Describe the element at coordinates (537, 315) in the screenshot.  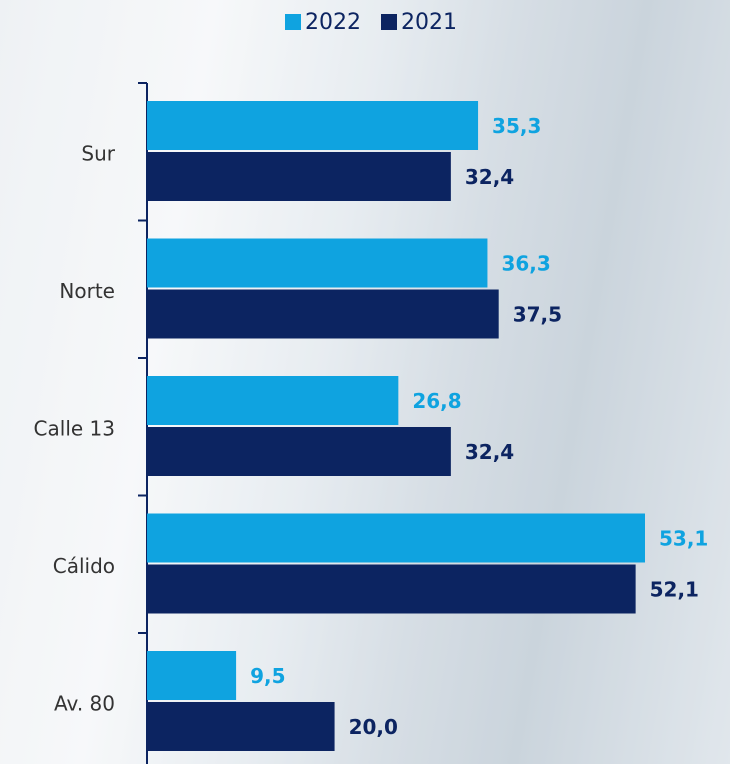
I see `value-label: 37,5` at that location.